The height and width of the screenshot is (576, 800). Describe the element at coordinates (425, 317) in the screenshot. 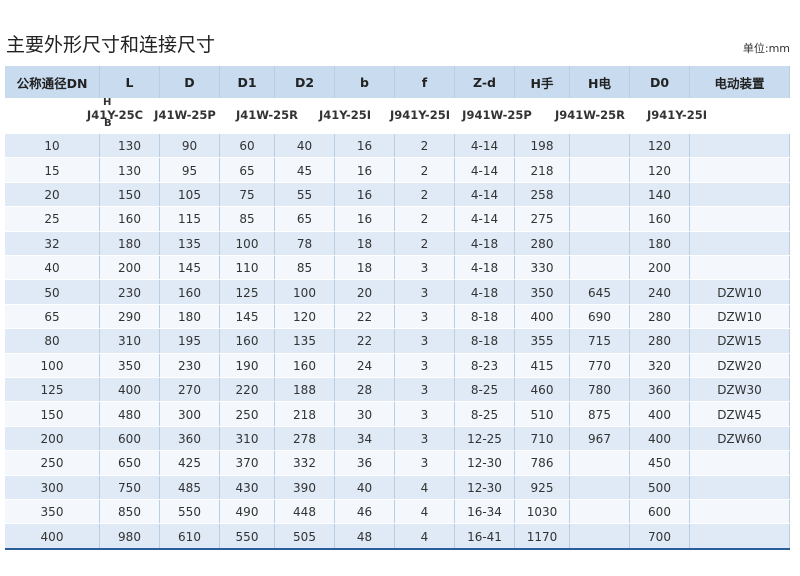

I see `table-cell: 3` at that location.